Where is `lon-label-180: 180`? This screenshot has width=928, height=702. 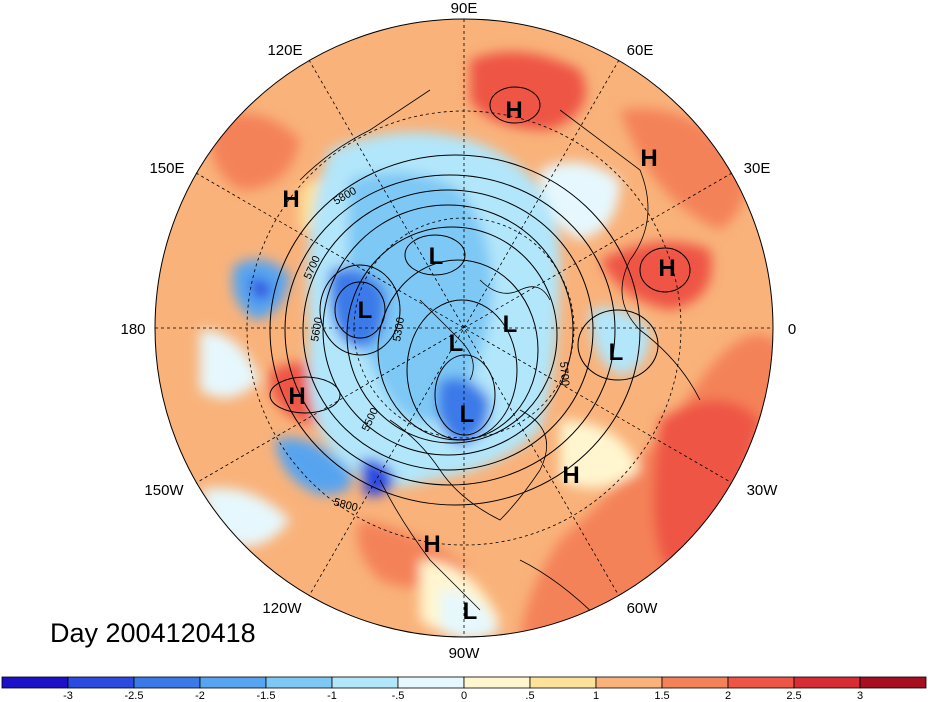
lon-label-180: 180 is located at coordinates (132, 329).